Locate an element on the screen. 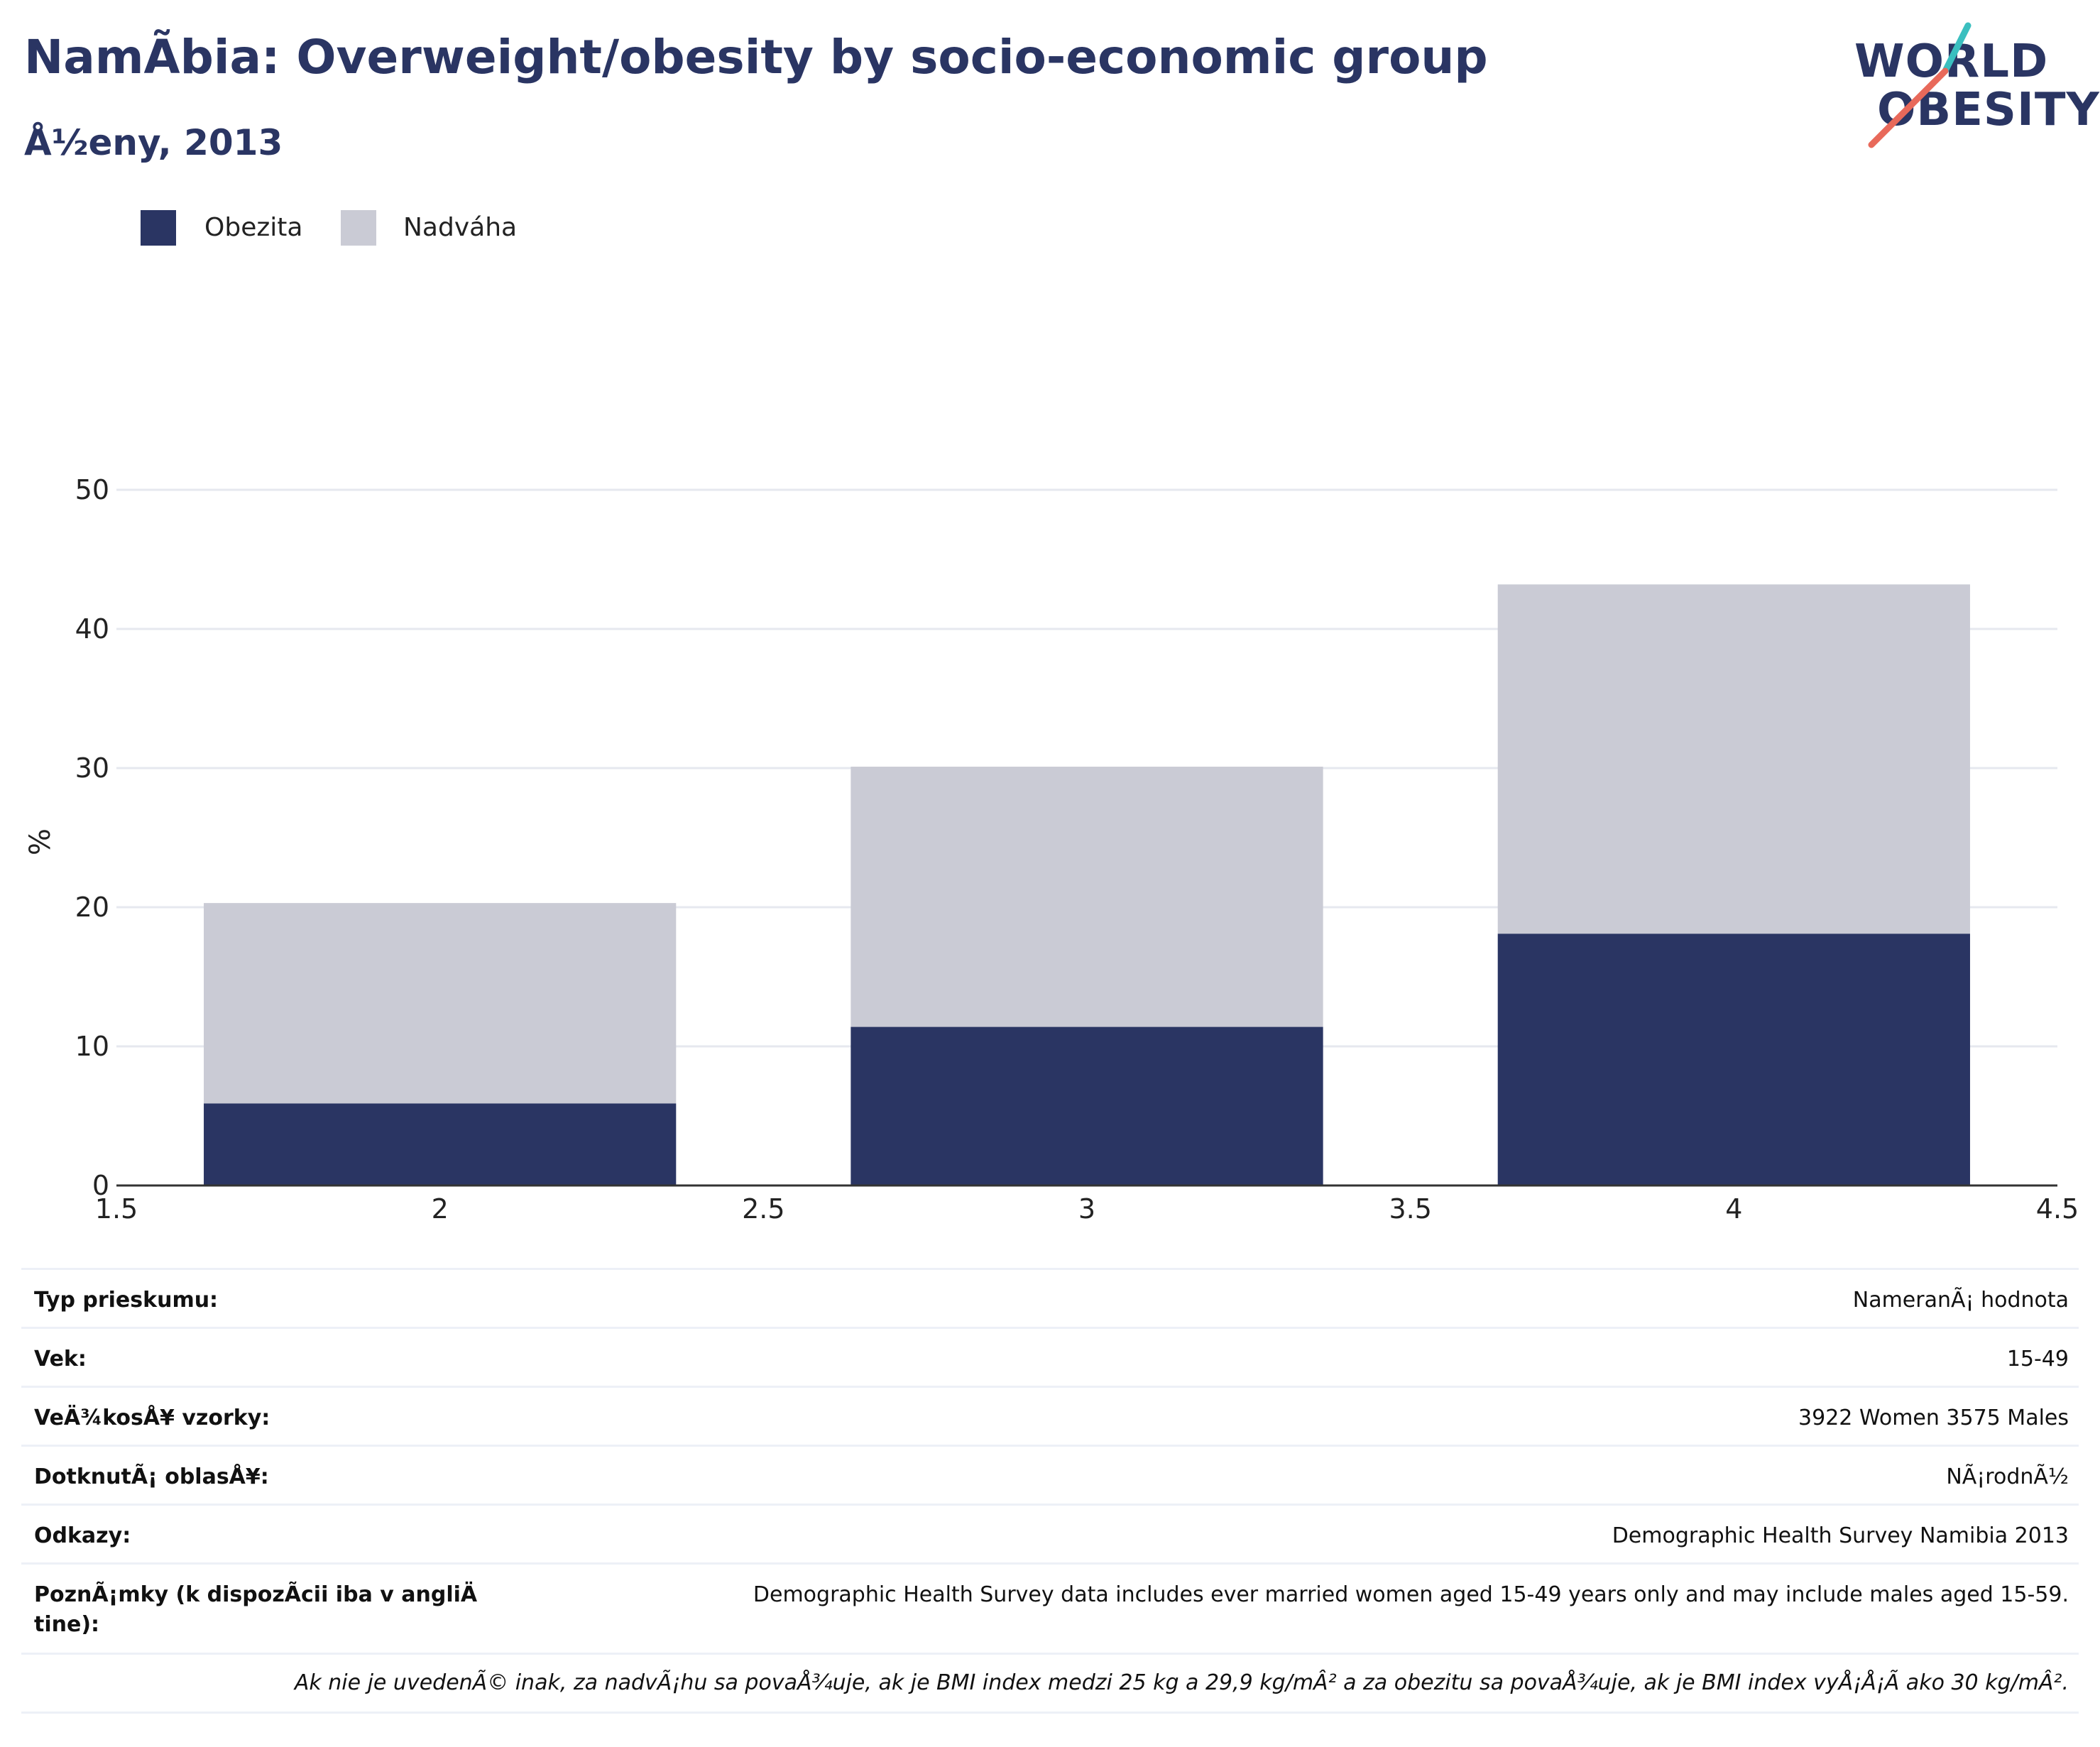  legend-swatch-obesity is located at coordinates (158, 228).